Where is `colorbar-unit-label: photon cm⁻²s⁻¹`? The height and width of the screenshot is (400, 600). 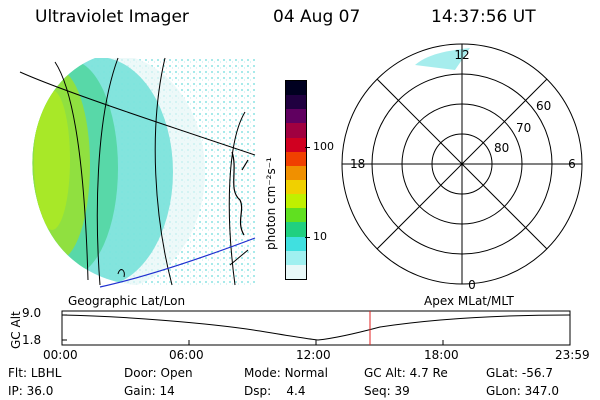
colorbar-unit-label: photon cm⁻²s⁻¹ is located at coordinates (271, 203).